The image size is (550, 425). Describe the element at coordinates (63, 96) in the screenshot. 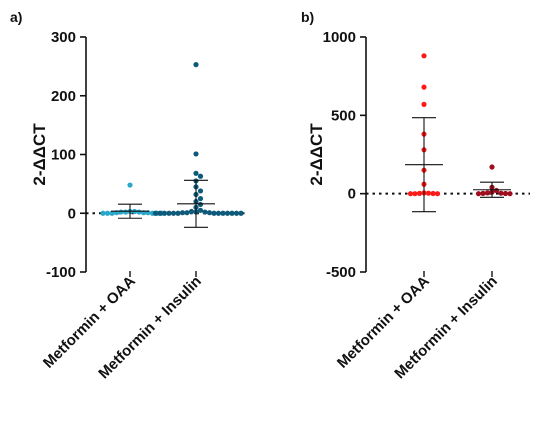

I see `y-tick-label: 200` at that location.